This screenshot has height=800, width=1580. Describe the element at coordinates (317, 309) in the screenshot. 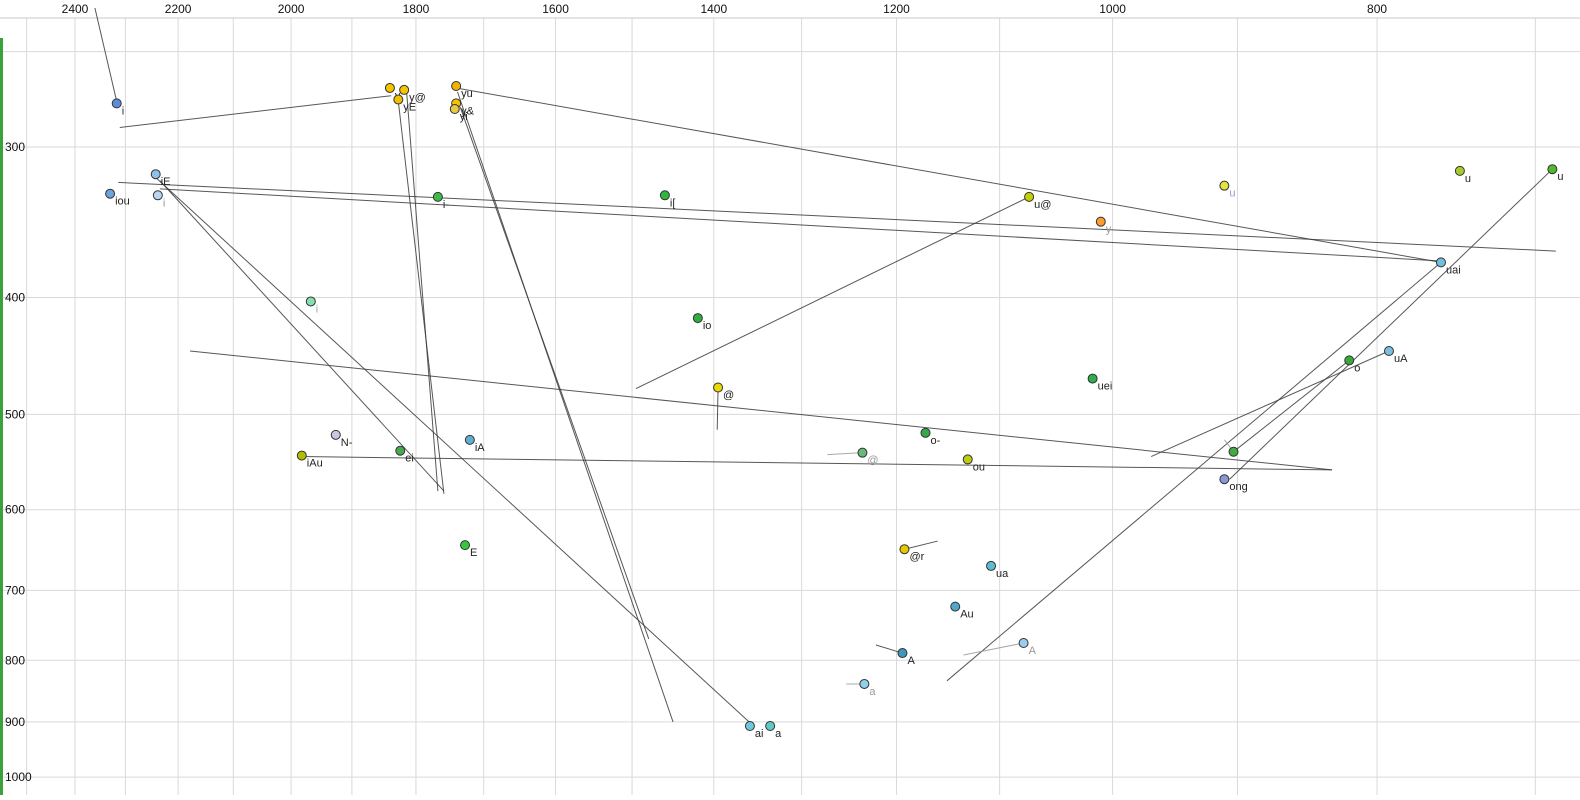

I see `point-label: i` at that location.